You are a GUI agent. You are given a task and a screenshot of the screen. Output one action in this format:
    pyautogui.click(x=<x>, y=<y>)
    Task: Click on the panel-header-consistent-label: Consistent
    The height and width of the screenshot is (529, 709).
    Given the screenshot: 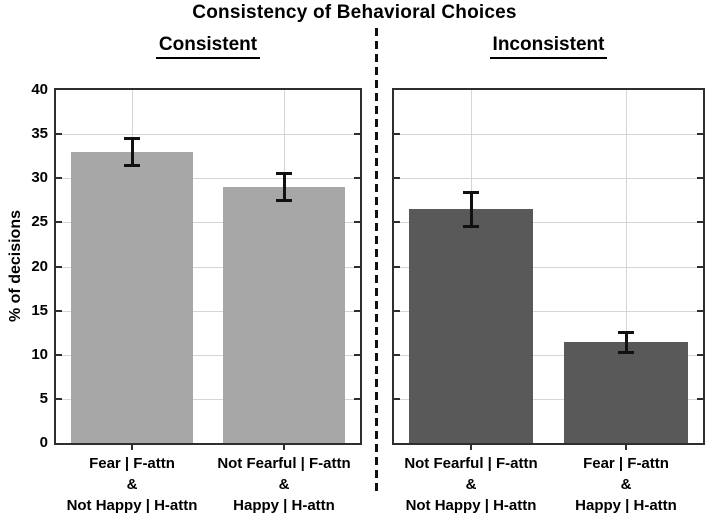 What is the action you would take?
    pyautogui.click(x=208, y=46)
    